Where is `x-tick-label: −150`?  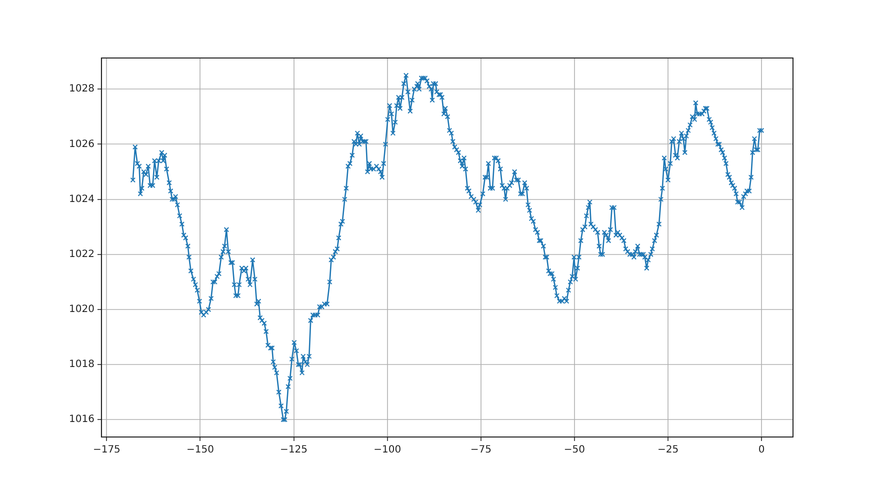 x-tick-label: −150 is located at coordinates (200, 450).